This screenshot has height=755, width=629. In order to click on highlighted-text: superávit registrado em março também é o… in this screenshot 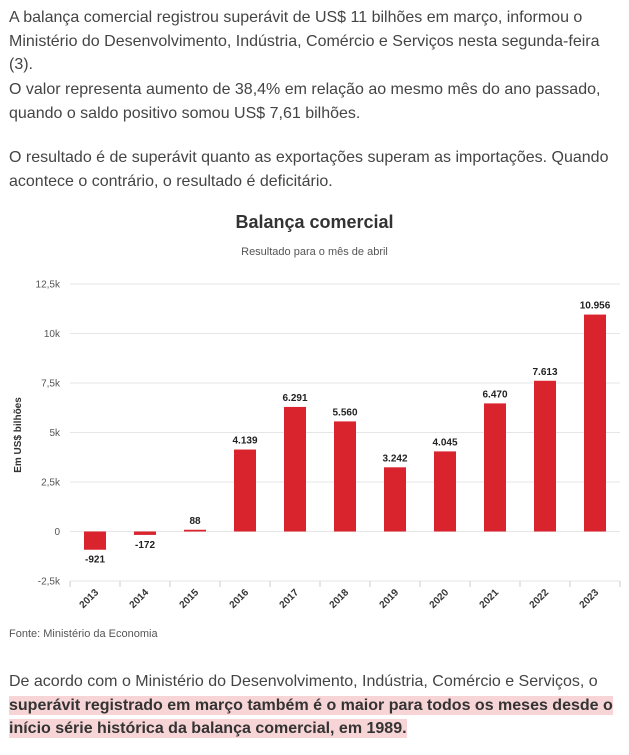, I will do `click(311, 716)`.